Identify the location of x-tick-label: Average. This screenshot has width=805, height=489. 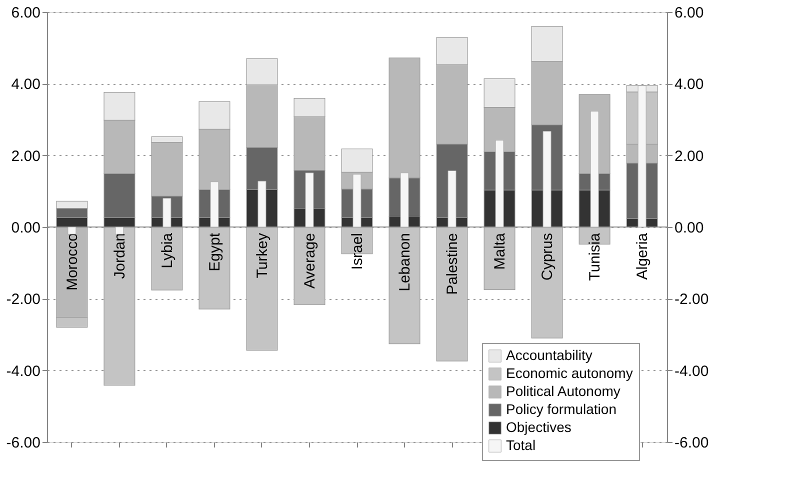
(309, 261).